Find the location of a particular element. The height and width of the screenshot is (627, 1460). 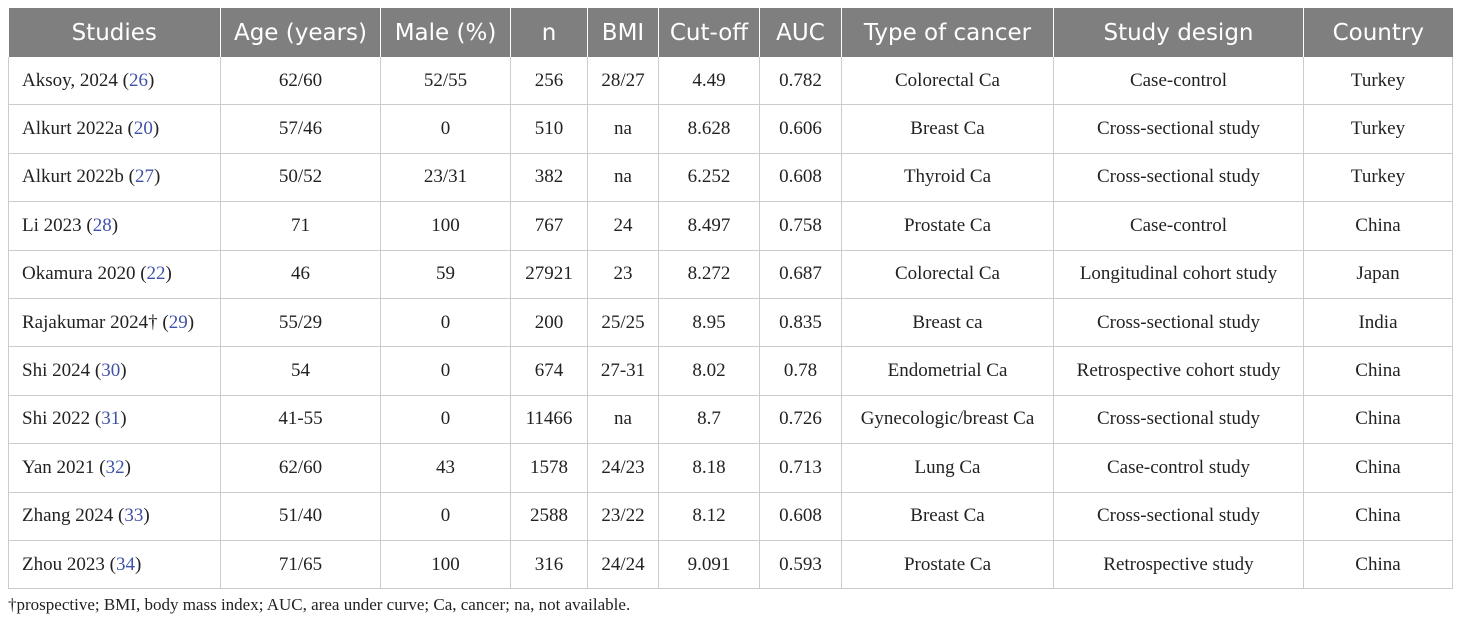

age-cell: 50/52 is located at coordinates (300, 178).